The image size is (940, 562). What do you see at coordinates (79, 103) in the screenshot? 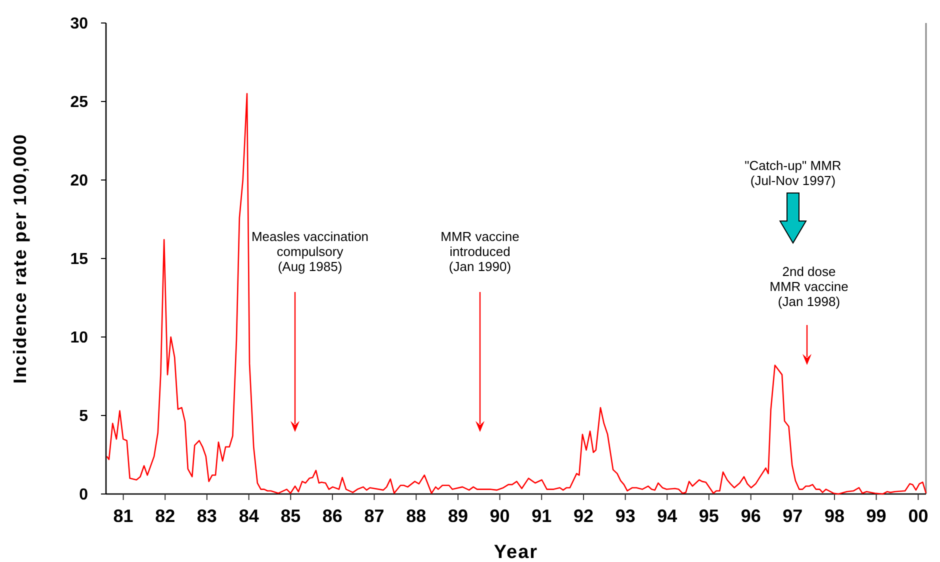
I see `y-tick-label: 25` at bounding box center [79, 103].